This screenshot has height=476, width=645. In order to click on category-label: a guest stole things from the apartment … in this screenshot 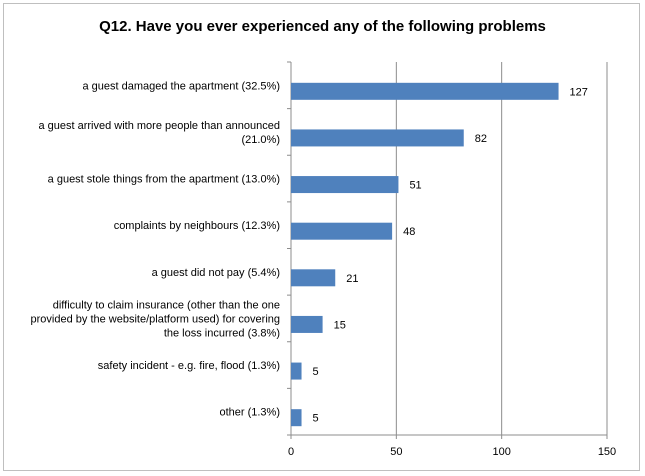, I will do `click(164, 180)`.